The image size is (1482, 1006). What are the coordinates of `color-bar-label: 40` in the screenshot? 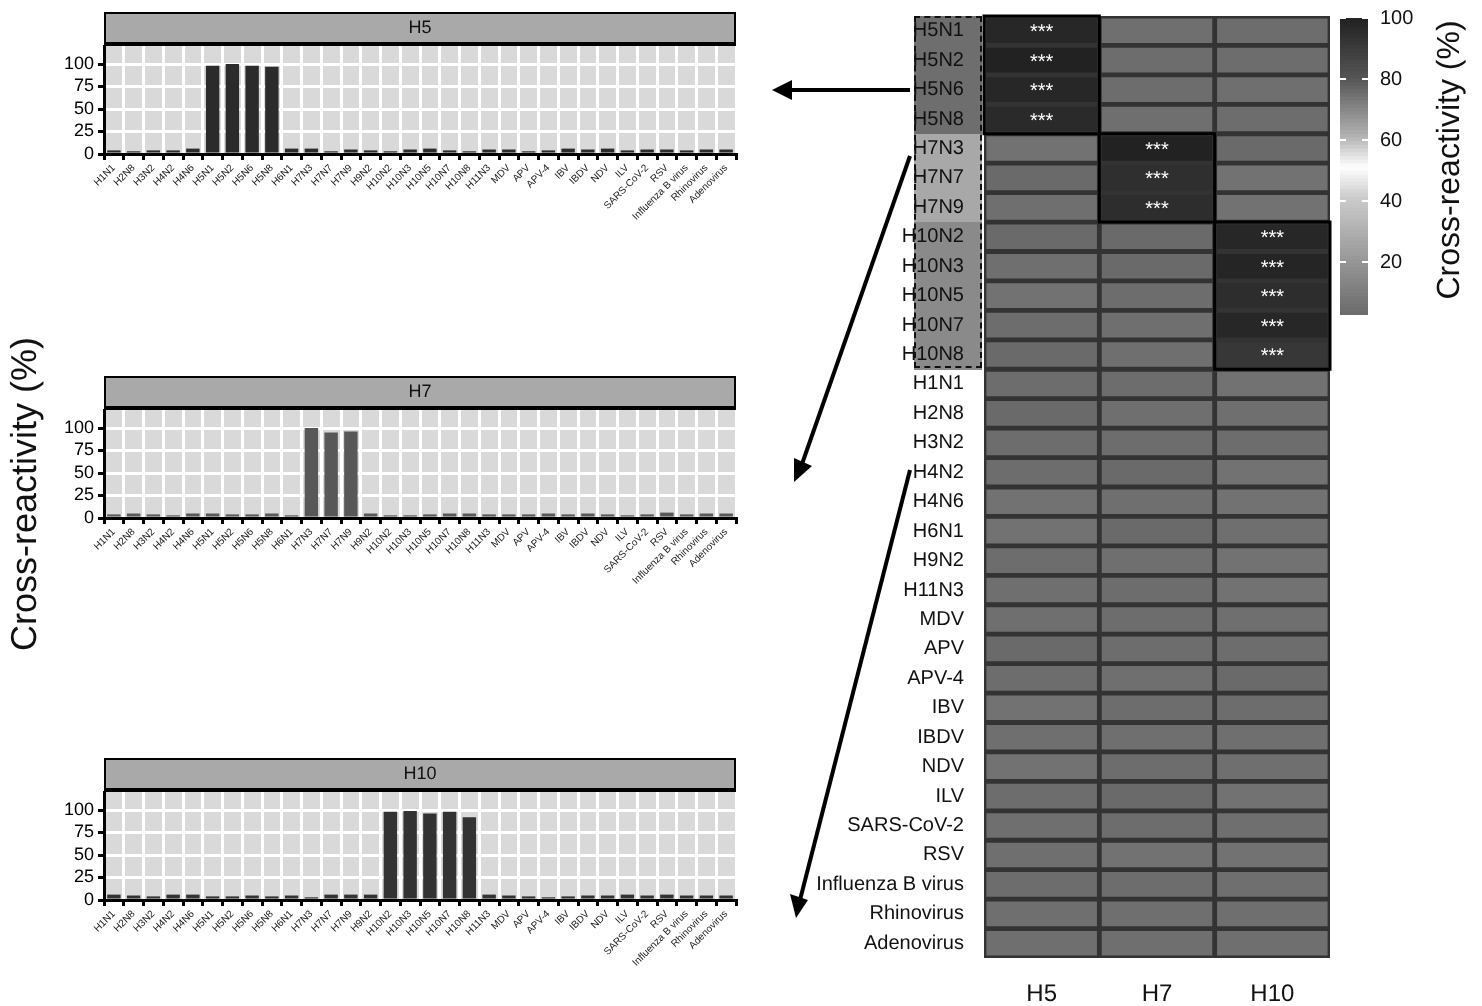 It's located at (1392, 201).